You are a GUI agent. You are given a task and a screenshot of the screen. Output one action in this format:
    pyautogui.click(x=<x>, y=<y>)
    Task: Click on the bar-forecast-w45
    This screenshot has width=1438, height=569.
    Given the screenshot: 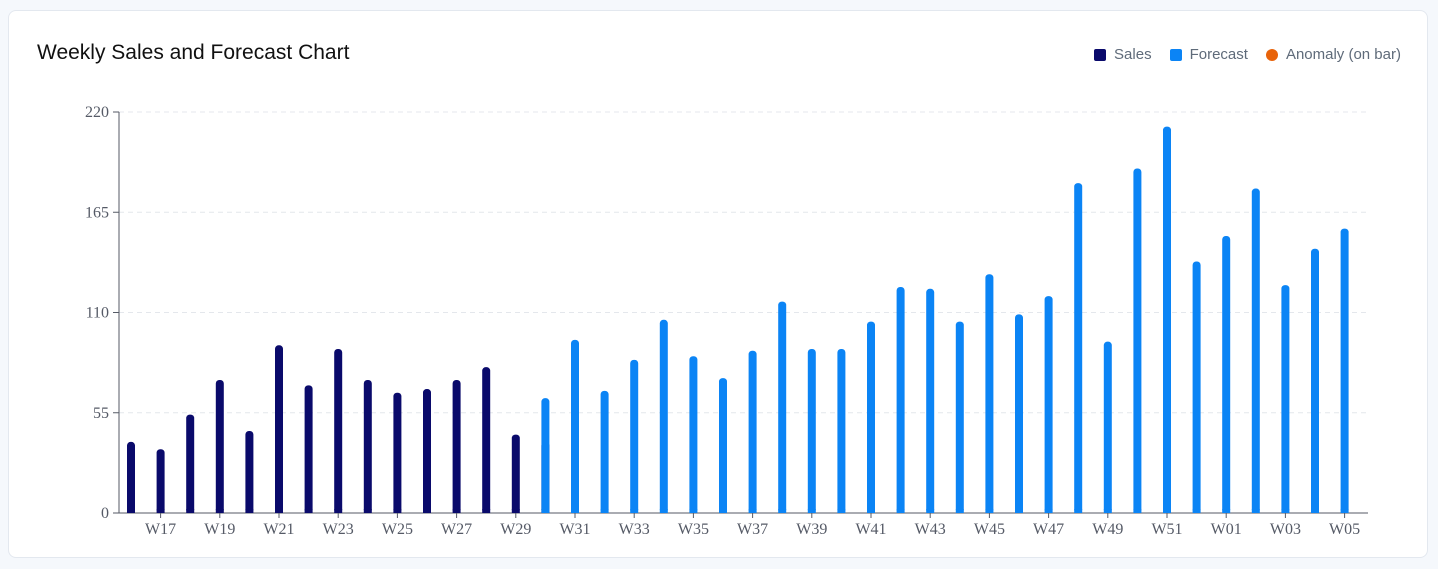 What is the action you would take?
    pyautogui.click(x=989, y=393)
    